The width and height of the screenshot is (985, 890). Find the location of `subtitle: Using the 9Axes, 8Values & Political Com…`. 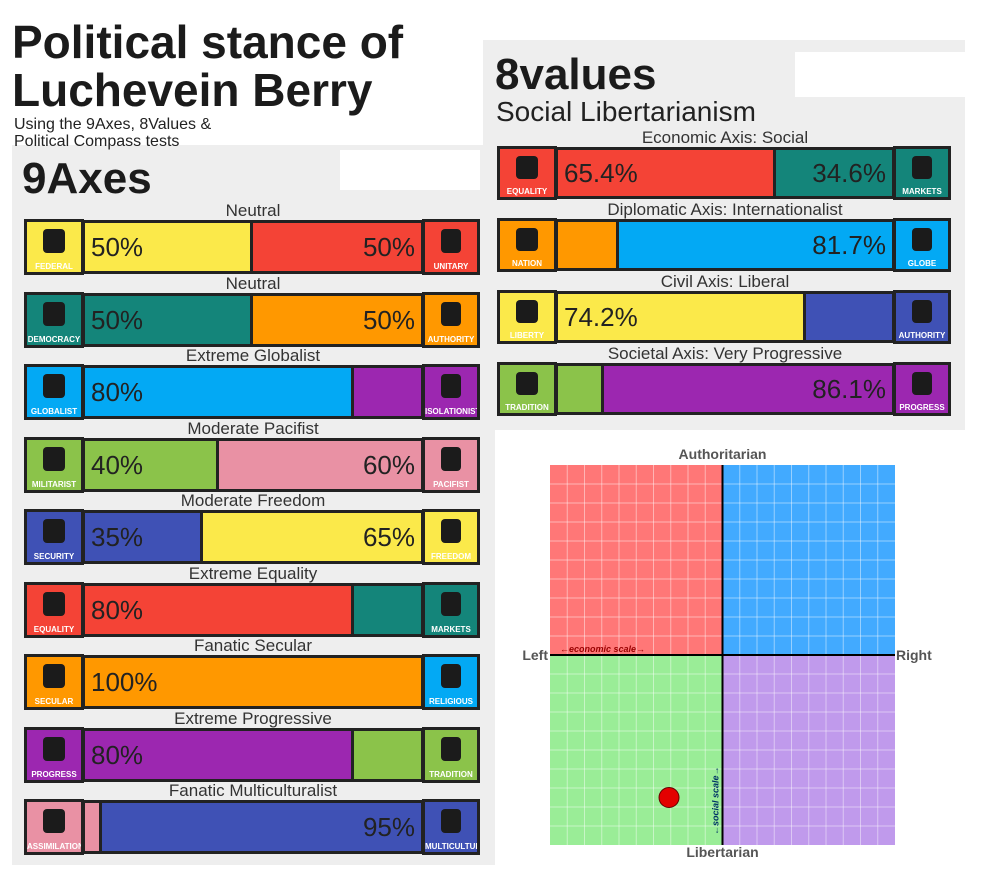

subtitle: Using the 9Axes, 8Values & Political Com… is located at coordinates (113, 133).